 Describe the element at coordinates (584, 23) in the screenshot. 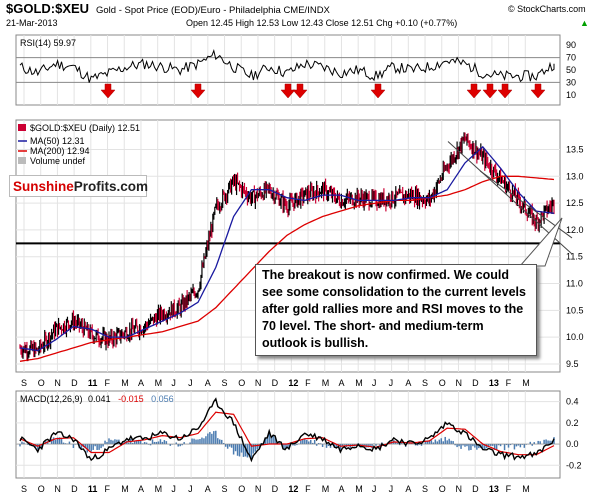

I see `quote-arrow: ▲` at that location.